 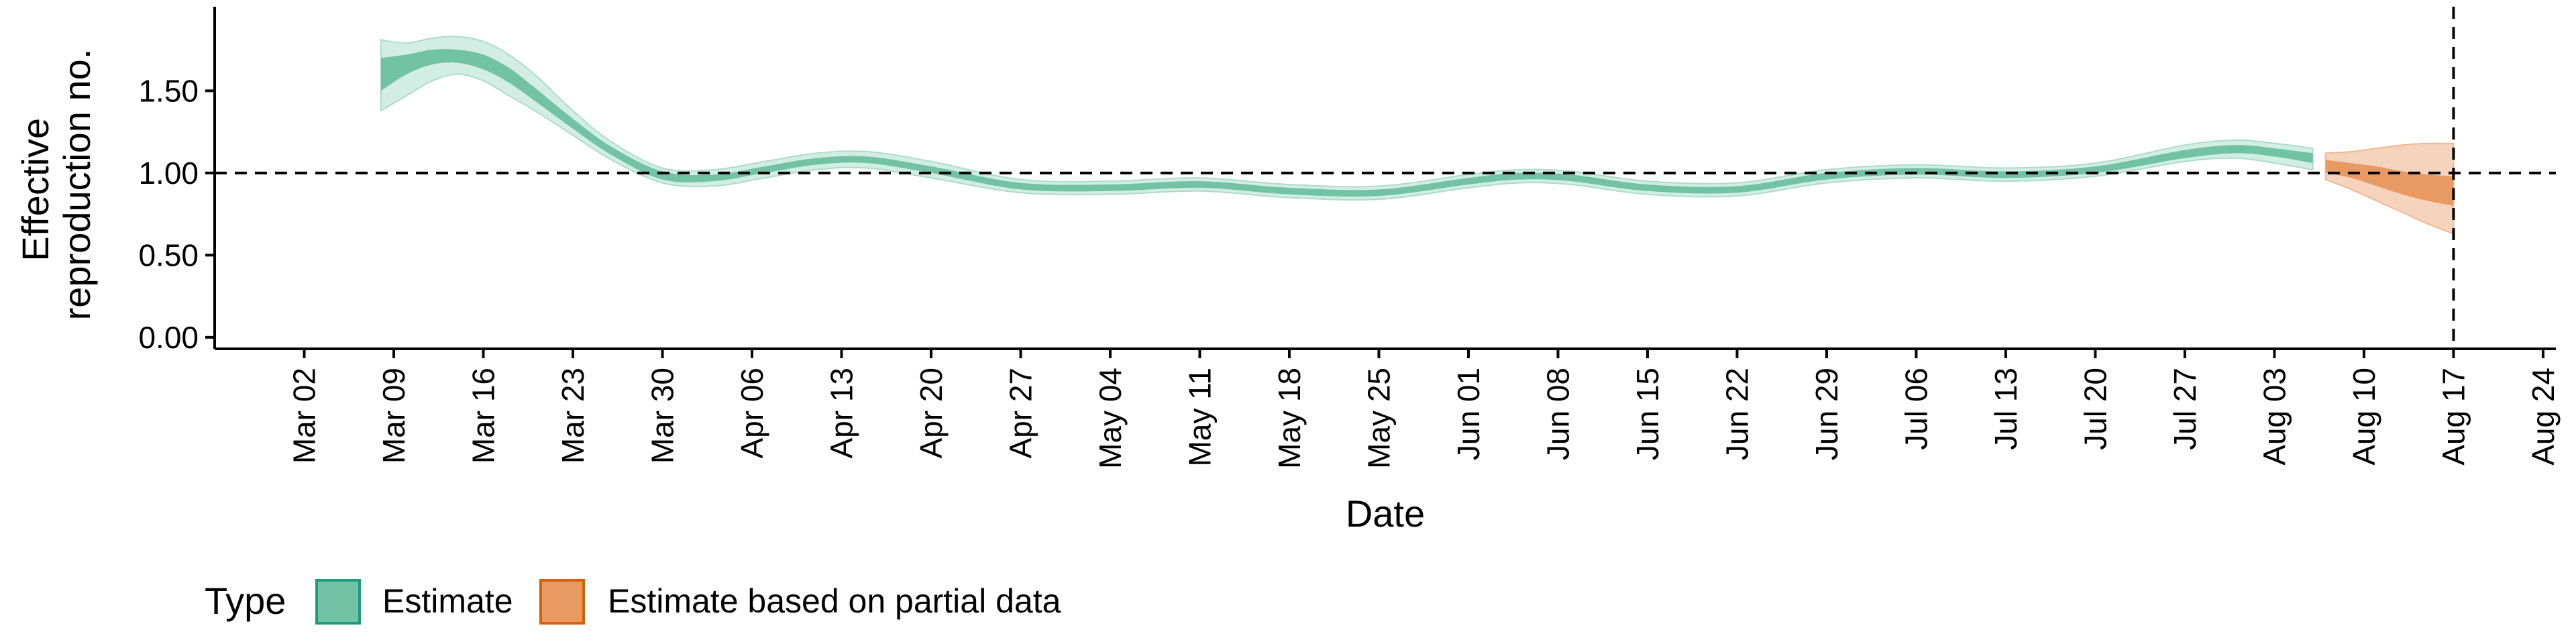 I want to click on y-tick-label: 1.00, so click(x=168, y=173).